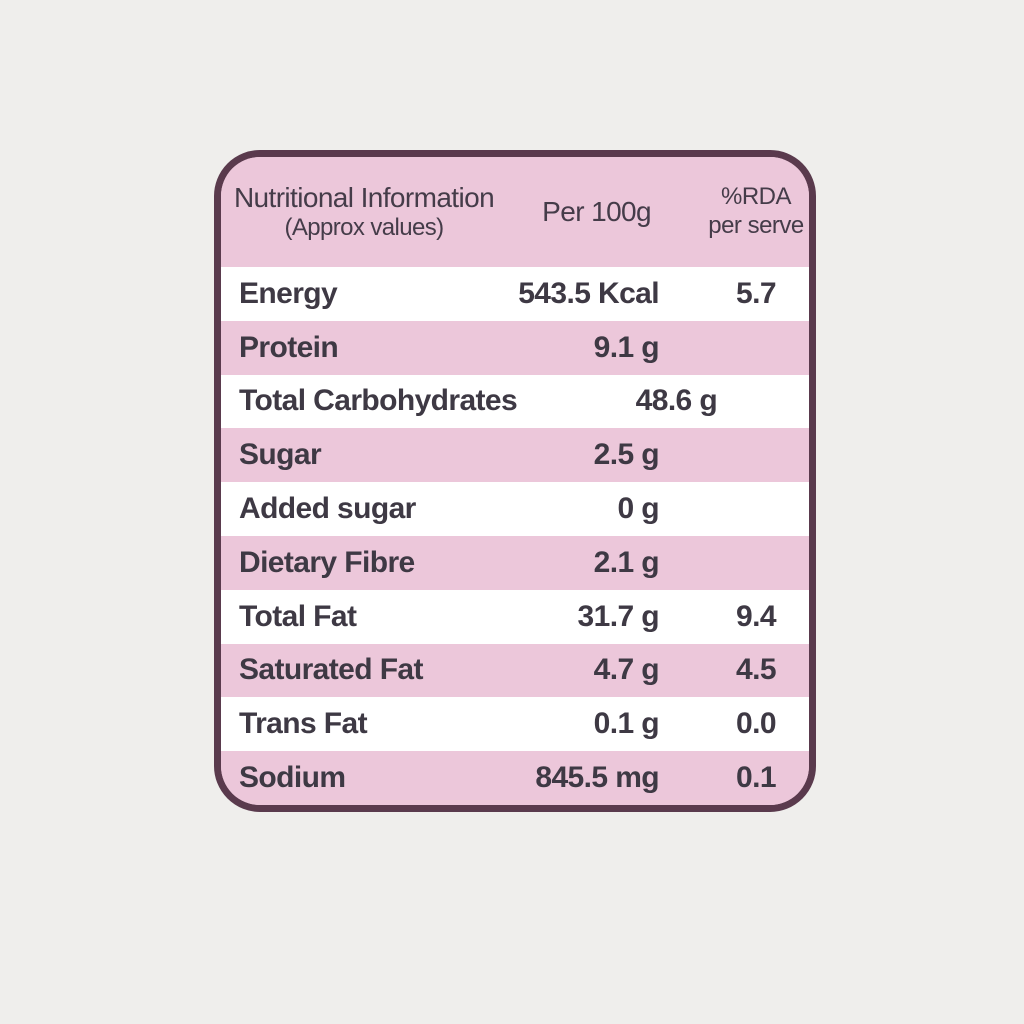 This screenshot has height=1024, width=1024. What do you see at coordinates (618, 616) in the screenshot?
I see `nutrient-value: 31.7 g` at bounding box center [618, 616].